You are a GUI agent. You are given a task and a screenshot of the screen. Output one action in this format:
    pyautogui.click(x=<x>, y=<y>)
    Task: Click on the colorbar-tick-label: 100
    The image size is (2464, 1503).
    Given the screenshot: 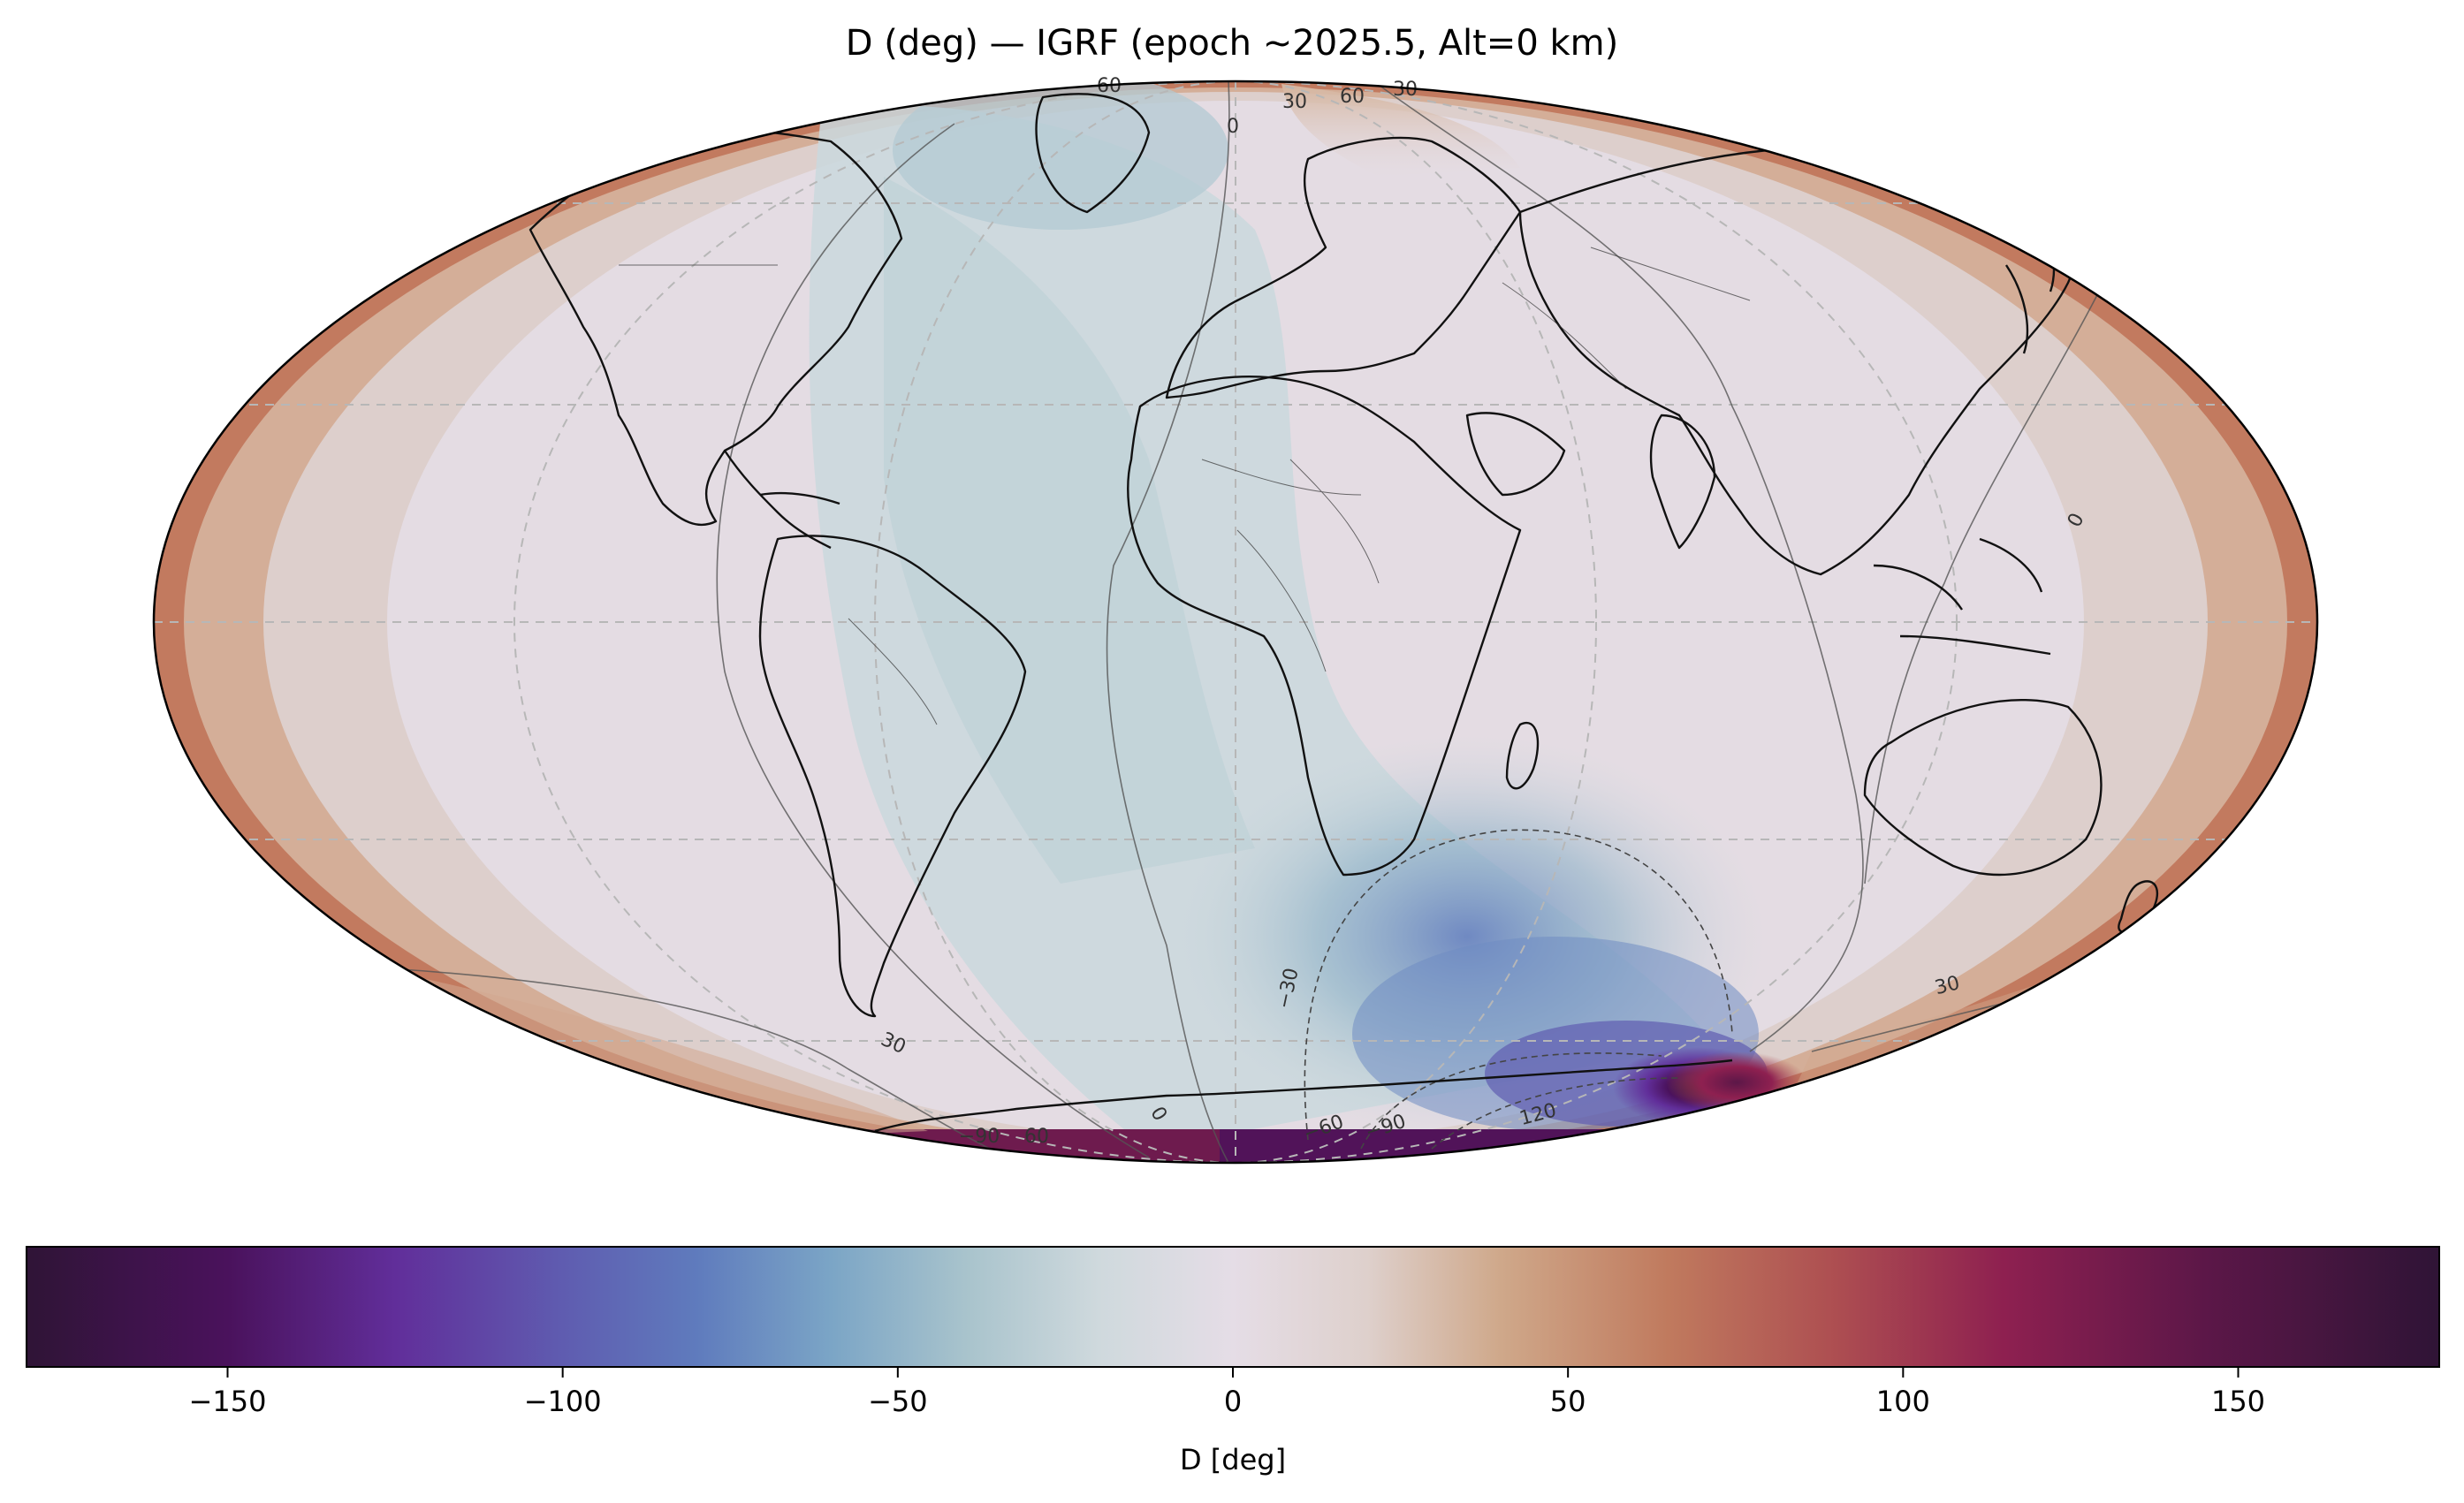 What is the action you would take?
    pyautogui.click(x=1903, y=1401)
    